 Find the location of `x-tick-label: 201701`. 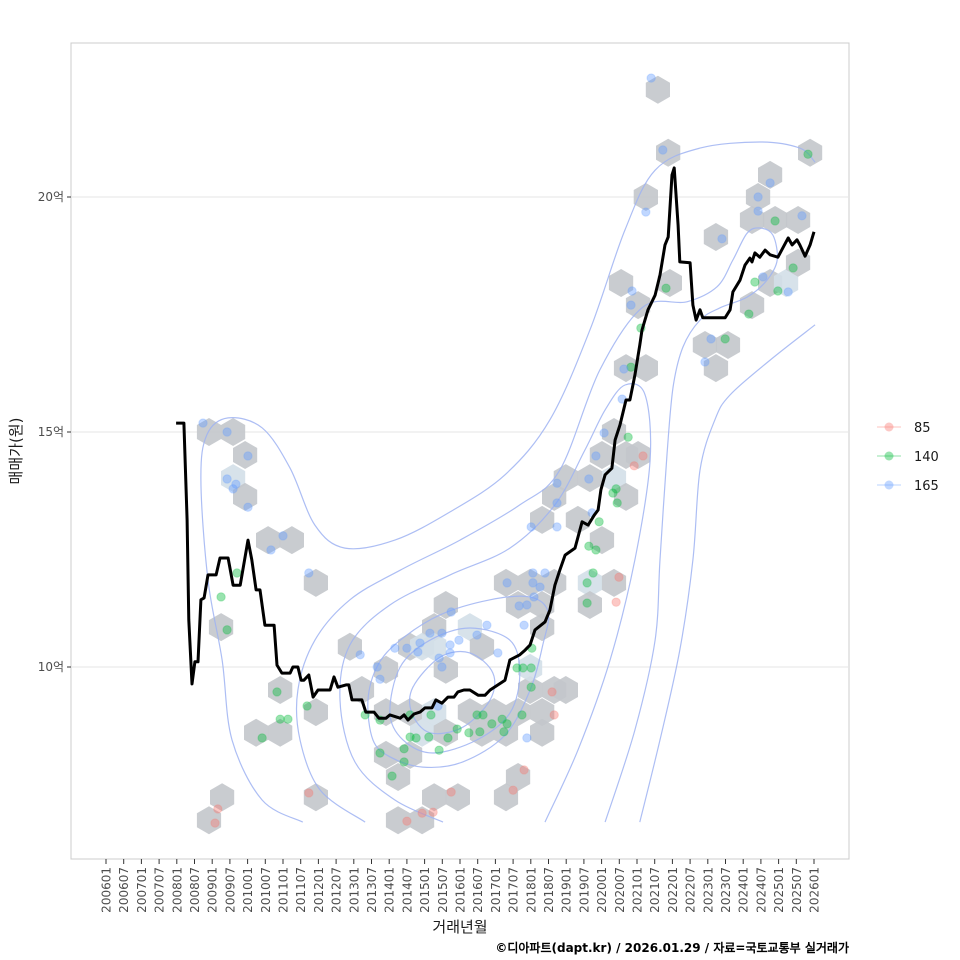

x-tick-label: 201701 is located at coordinates (496, 890).